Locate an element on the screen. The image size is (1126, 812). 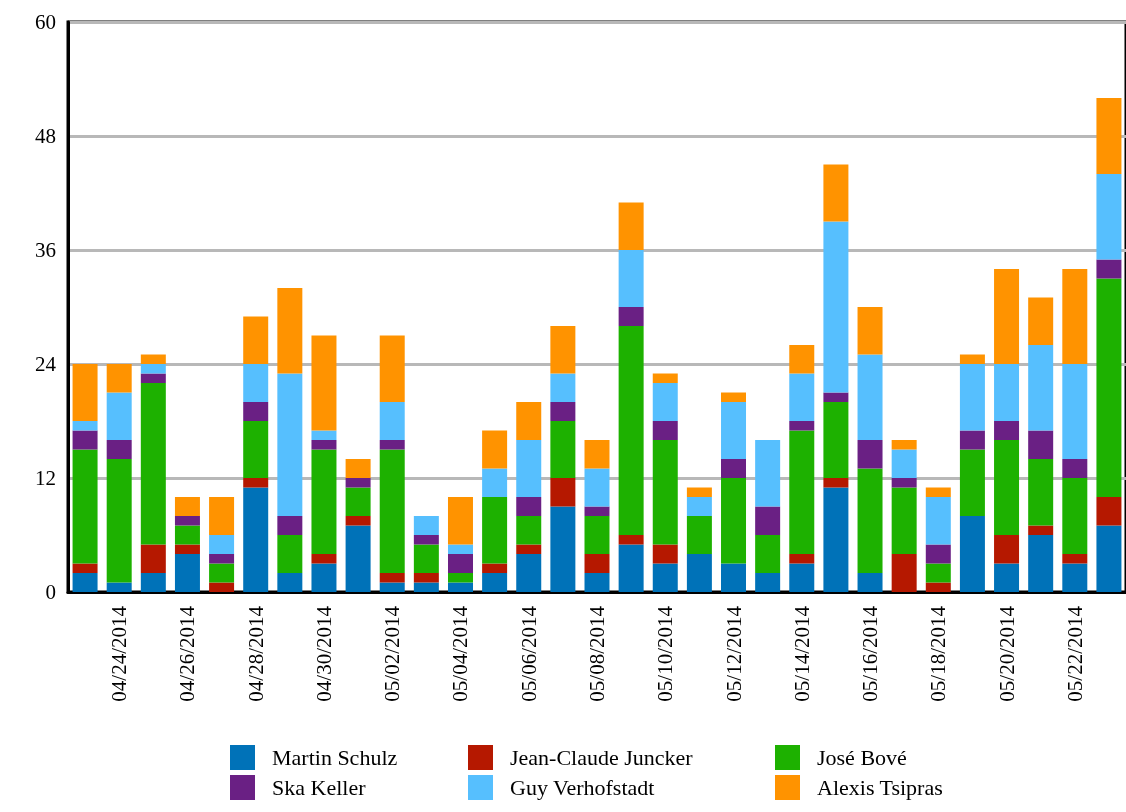
y-tick-label: 0 is located at coordinates (50, 592).